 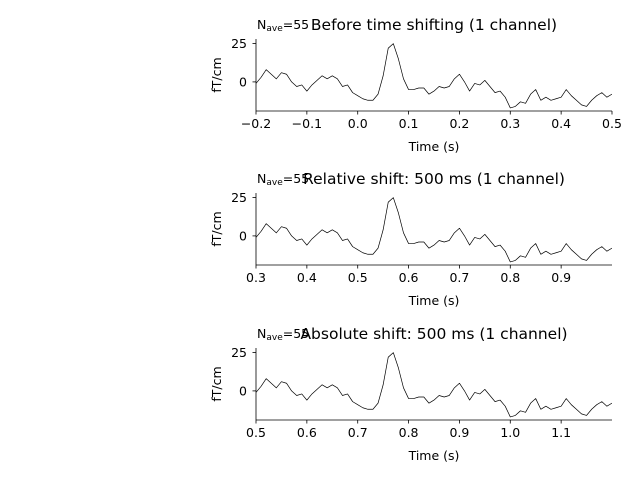 What do you see at coordinates (307, 123) in the screenshot?
I see `x-tick-label: −0.1` at bounding box center [307, 123].